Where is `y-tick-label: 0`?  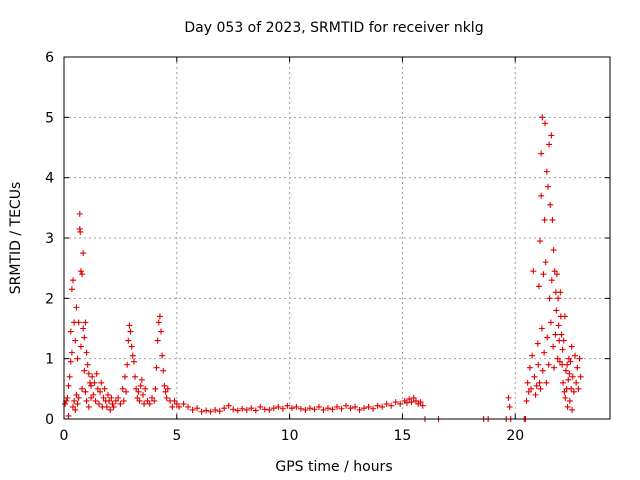
y-tick-label: 0 is located at coordinates (49, 420).